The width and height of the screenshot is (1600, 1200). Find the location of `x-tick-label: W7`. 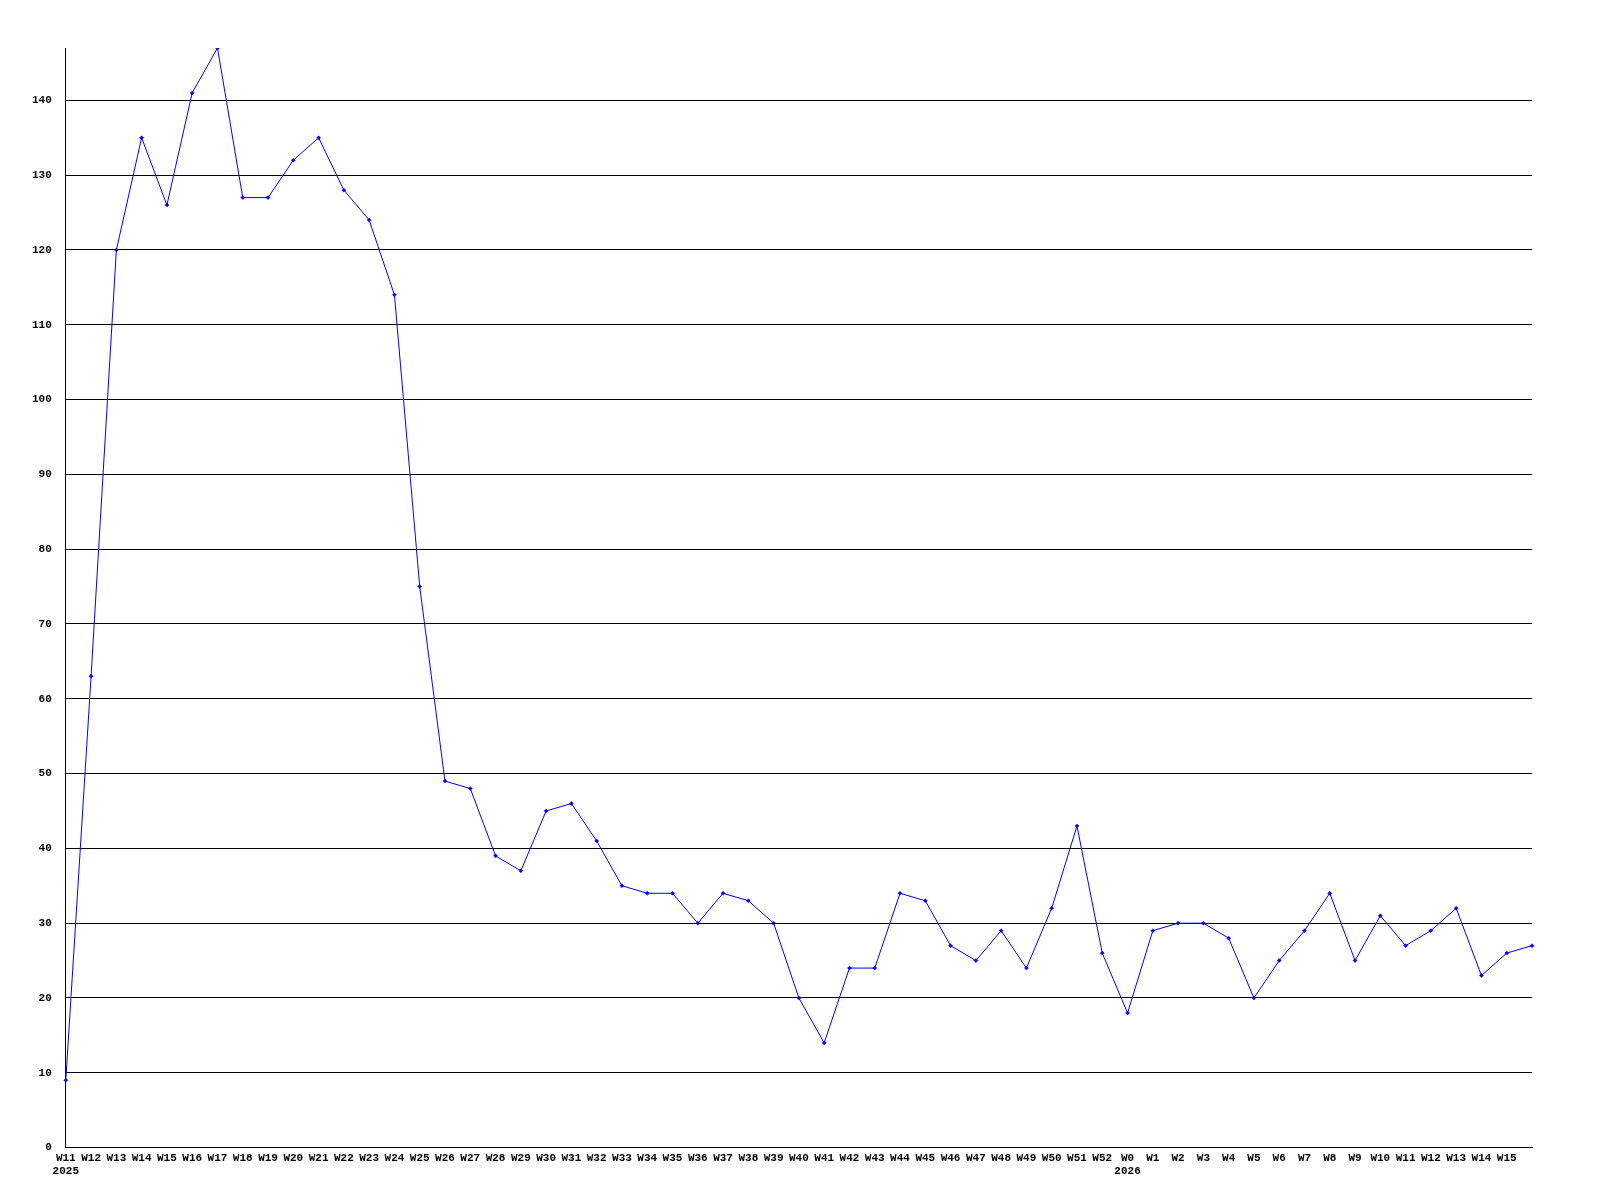

x-tick-label: W7 is located at coordinates (1304, 1157).